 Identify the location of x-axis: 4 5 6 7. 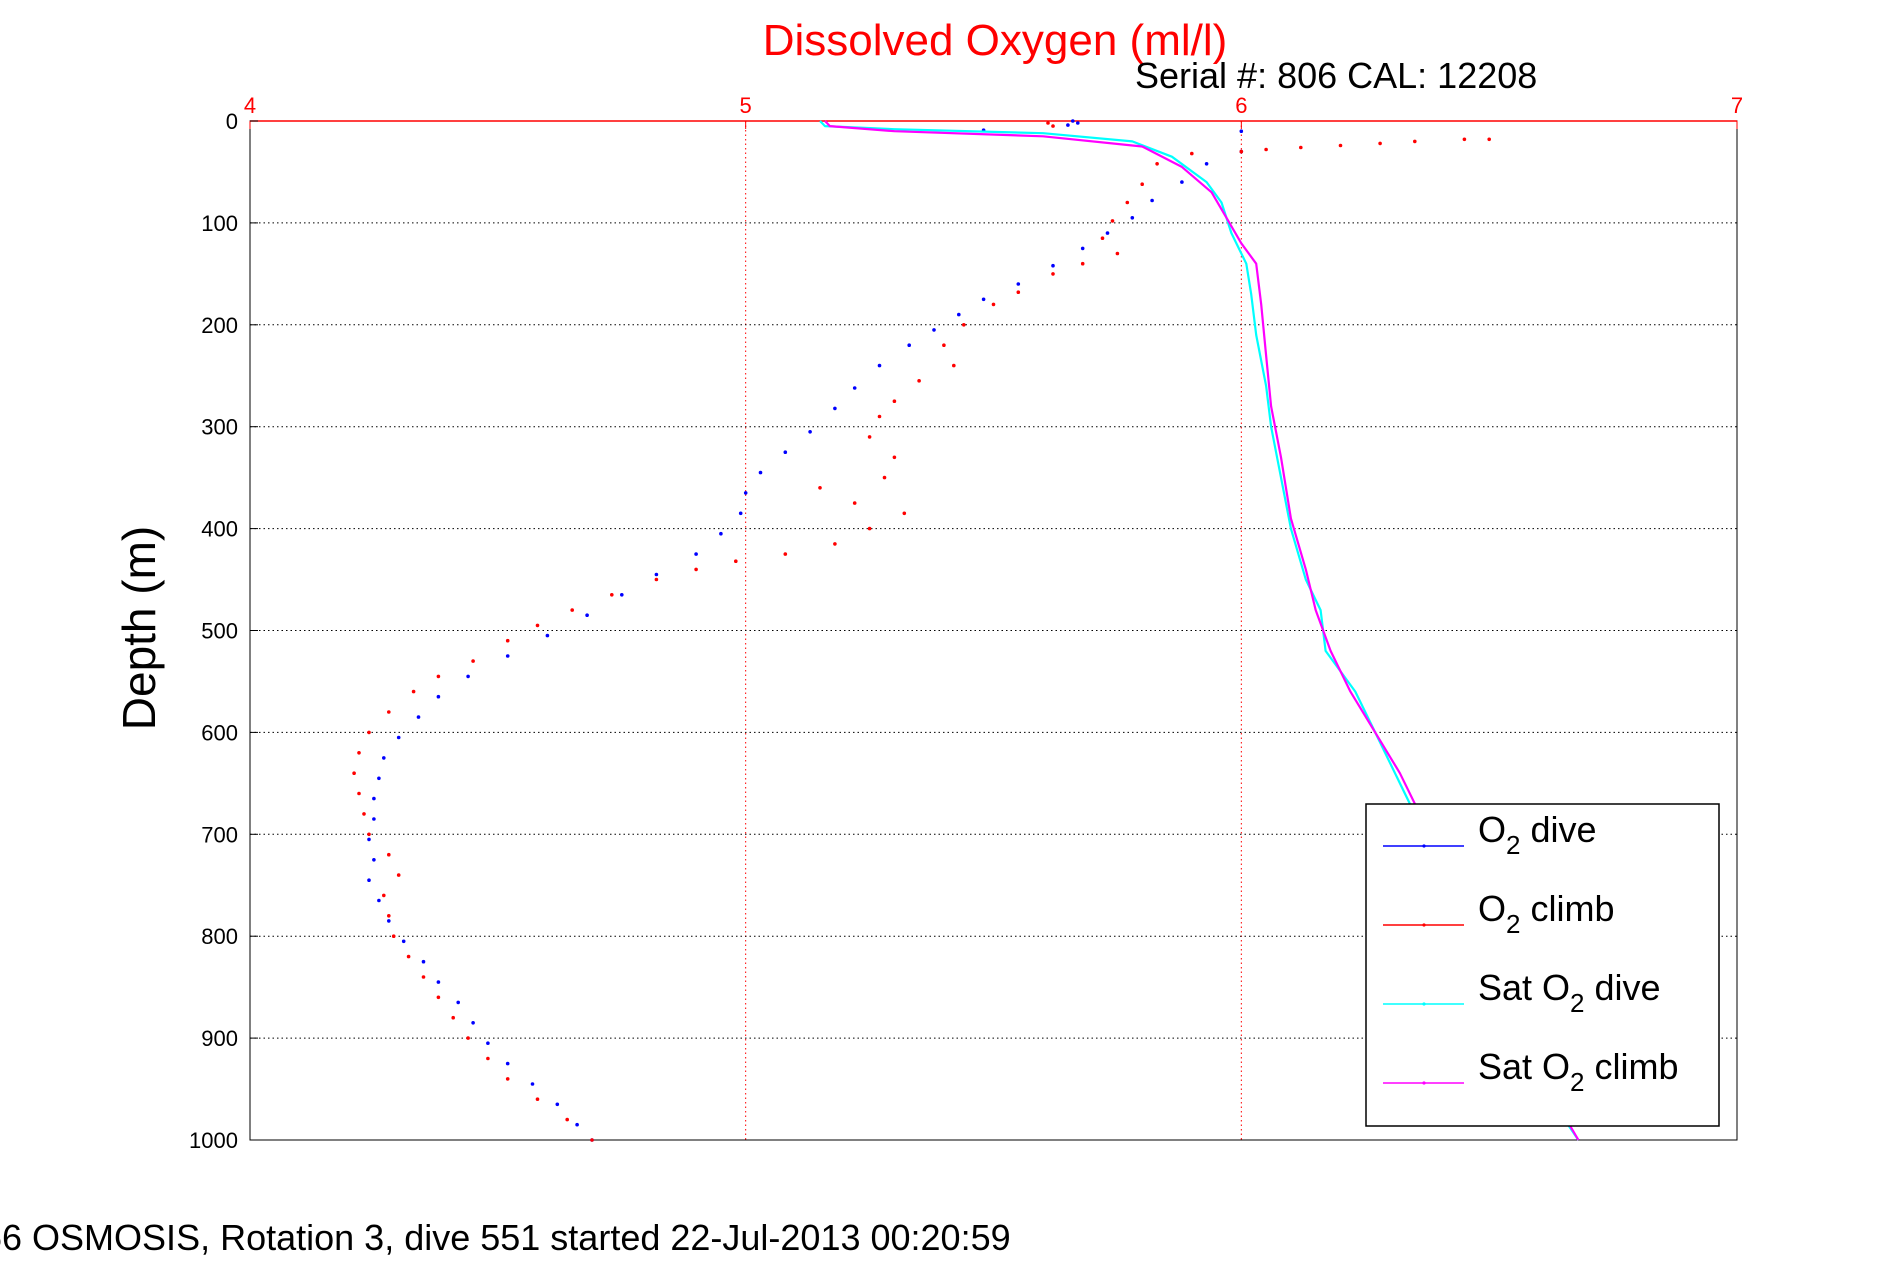
(993, 111).